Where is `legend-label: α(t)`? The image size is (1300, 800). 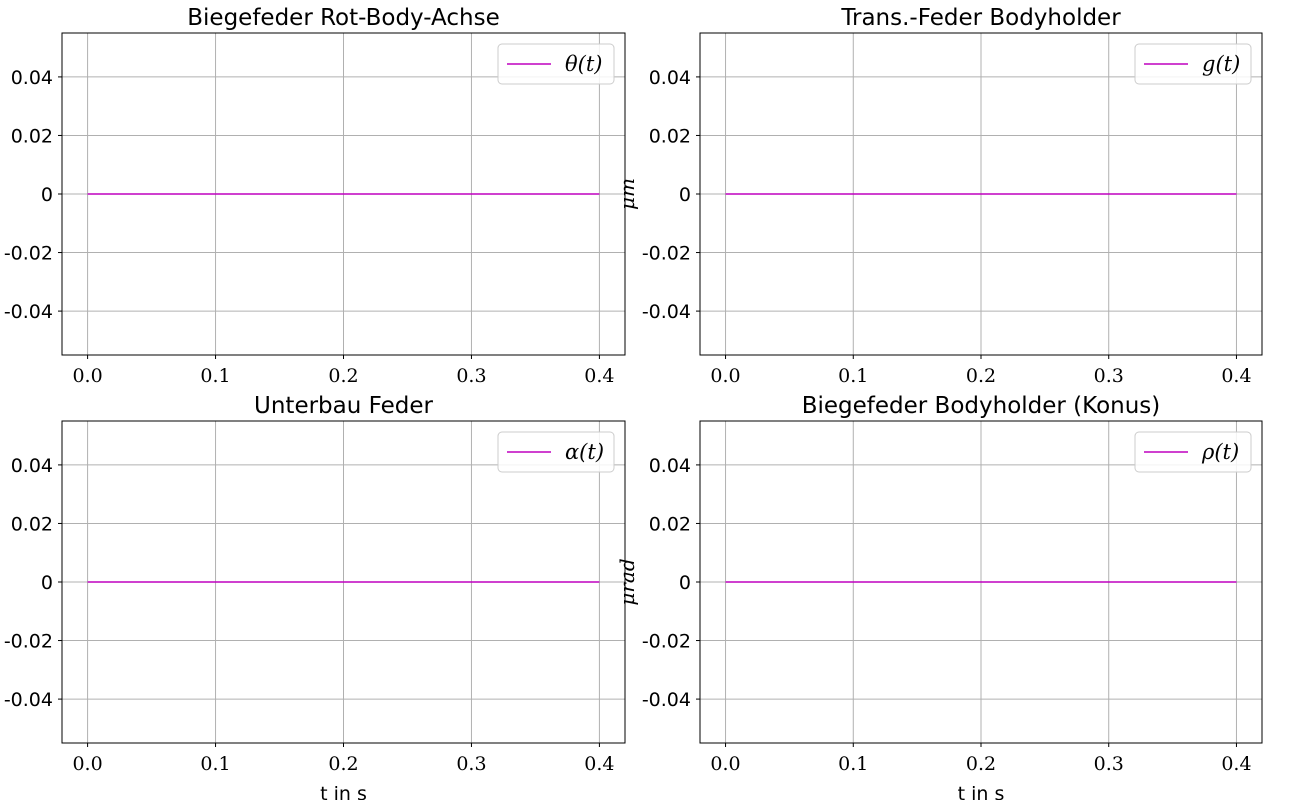
legend-label: α(t) is located at coordinates (584, 452).